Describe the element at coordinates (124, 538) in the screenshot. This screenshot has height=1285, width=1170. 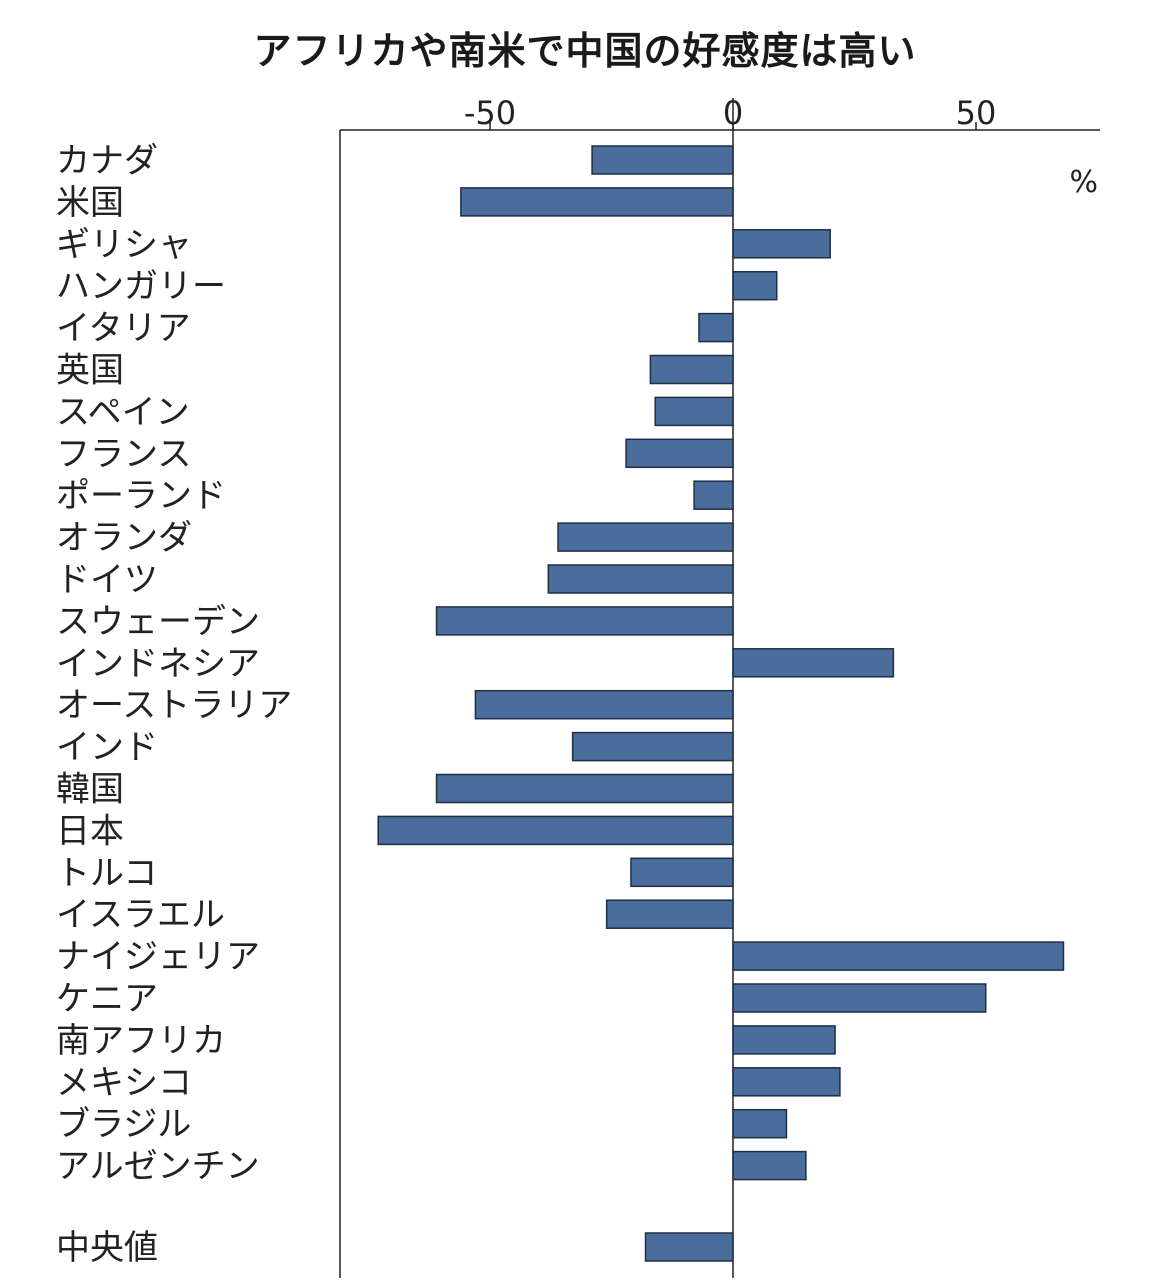
I see `category-label: オランダ` at that location.